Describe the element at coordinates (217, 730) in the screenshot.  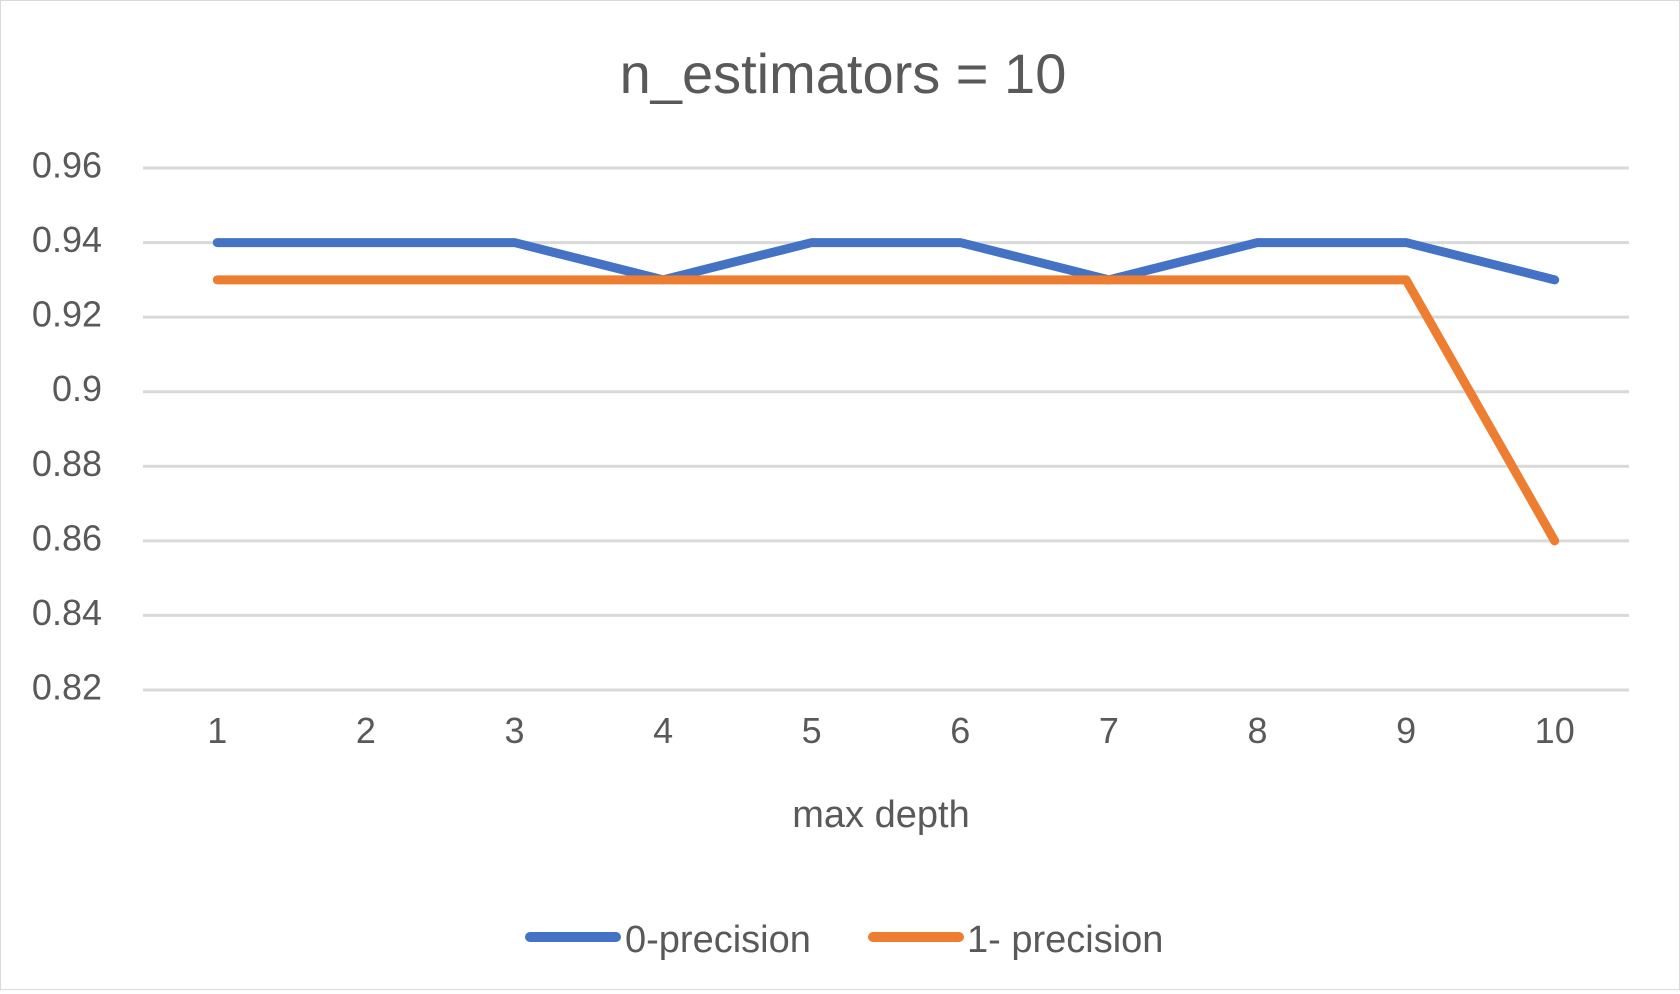
I see `x-tick-label: 1` at that location.